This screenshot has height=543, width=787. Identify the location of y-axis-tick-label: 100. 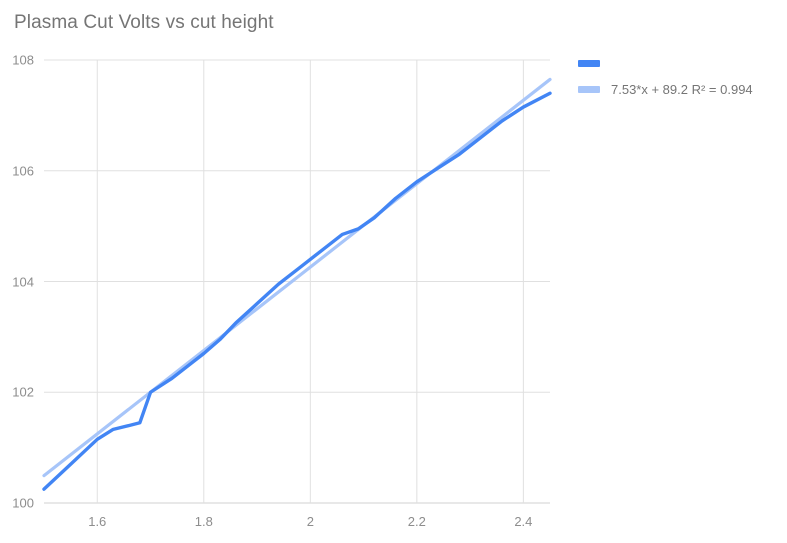
(23, 503).